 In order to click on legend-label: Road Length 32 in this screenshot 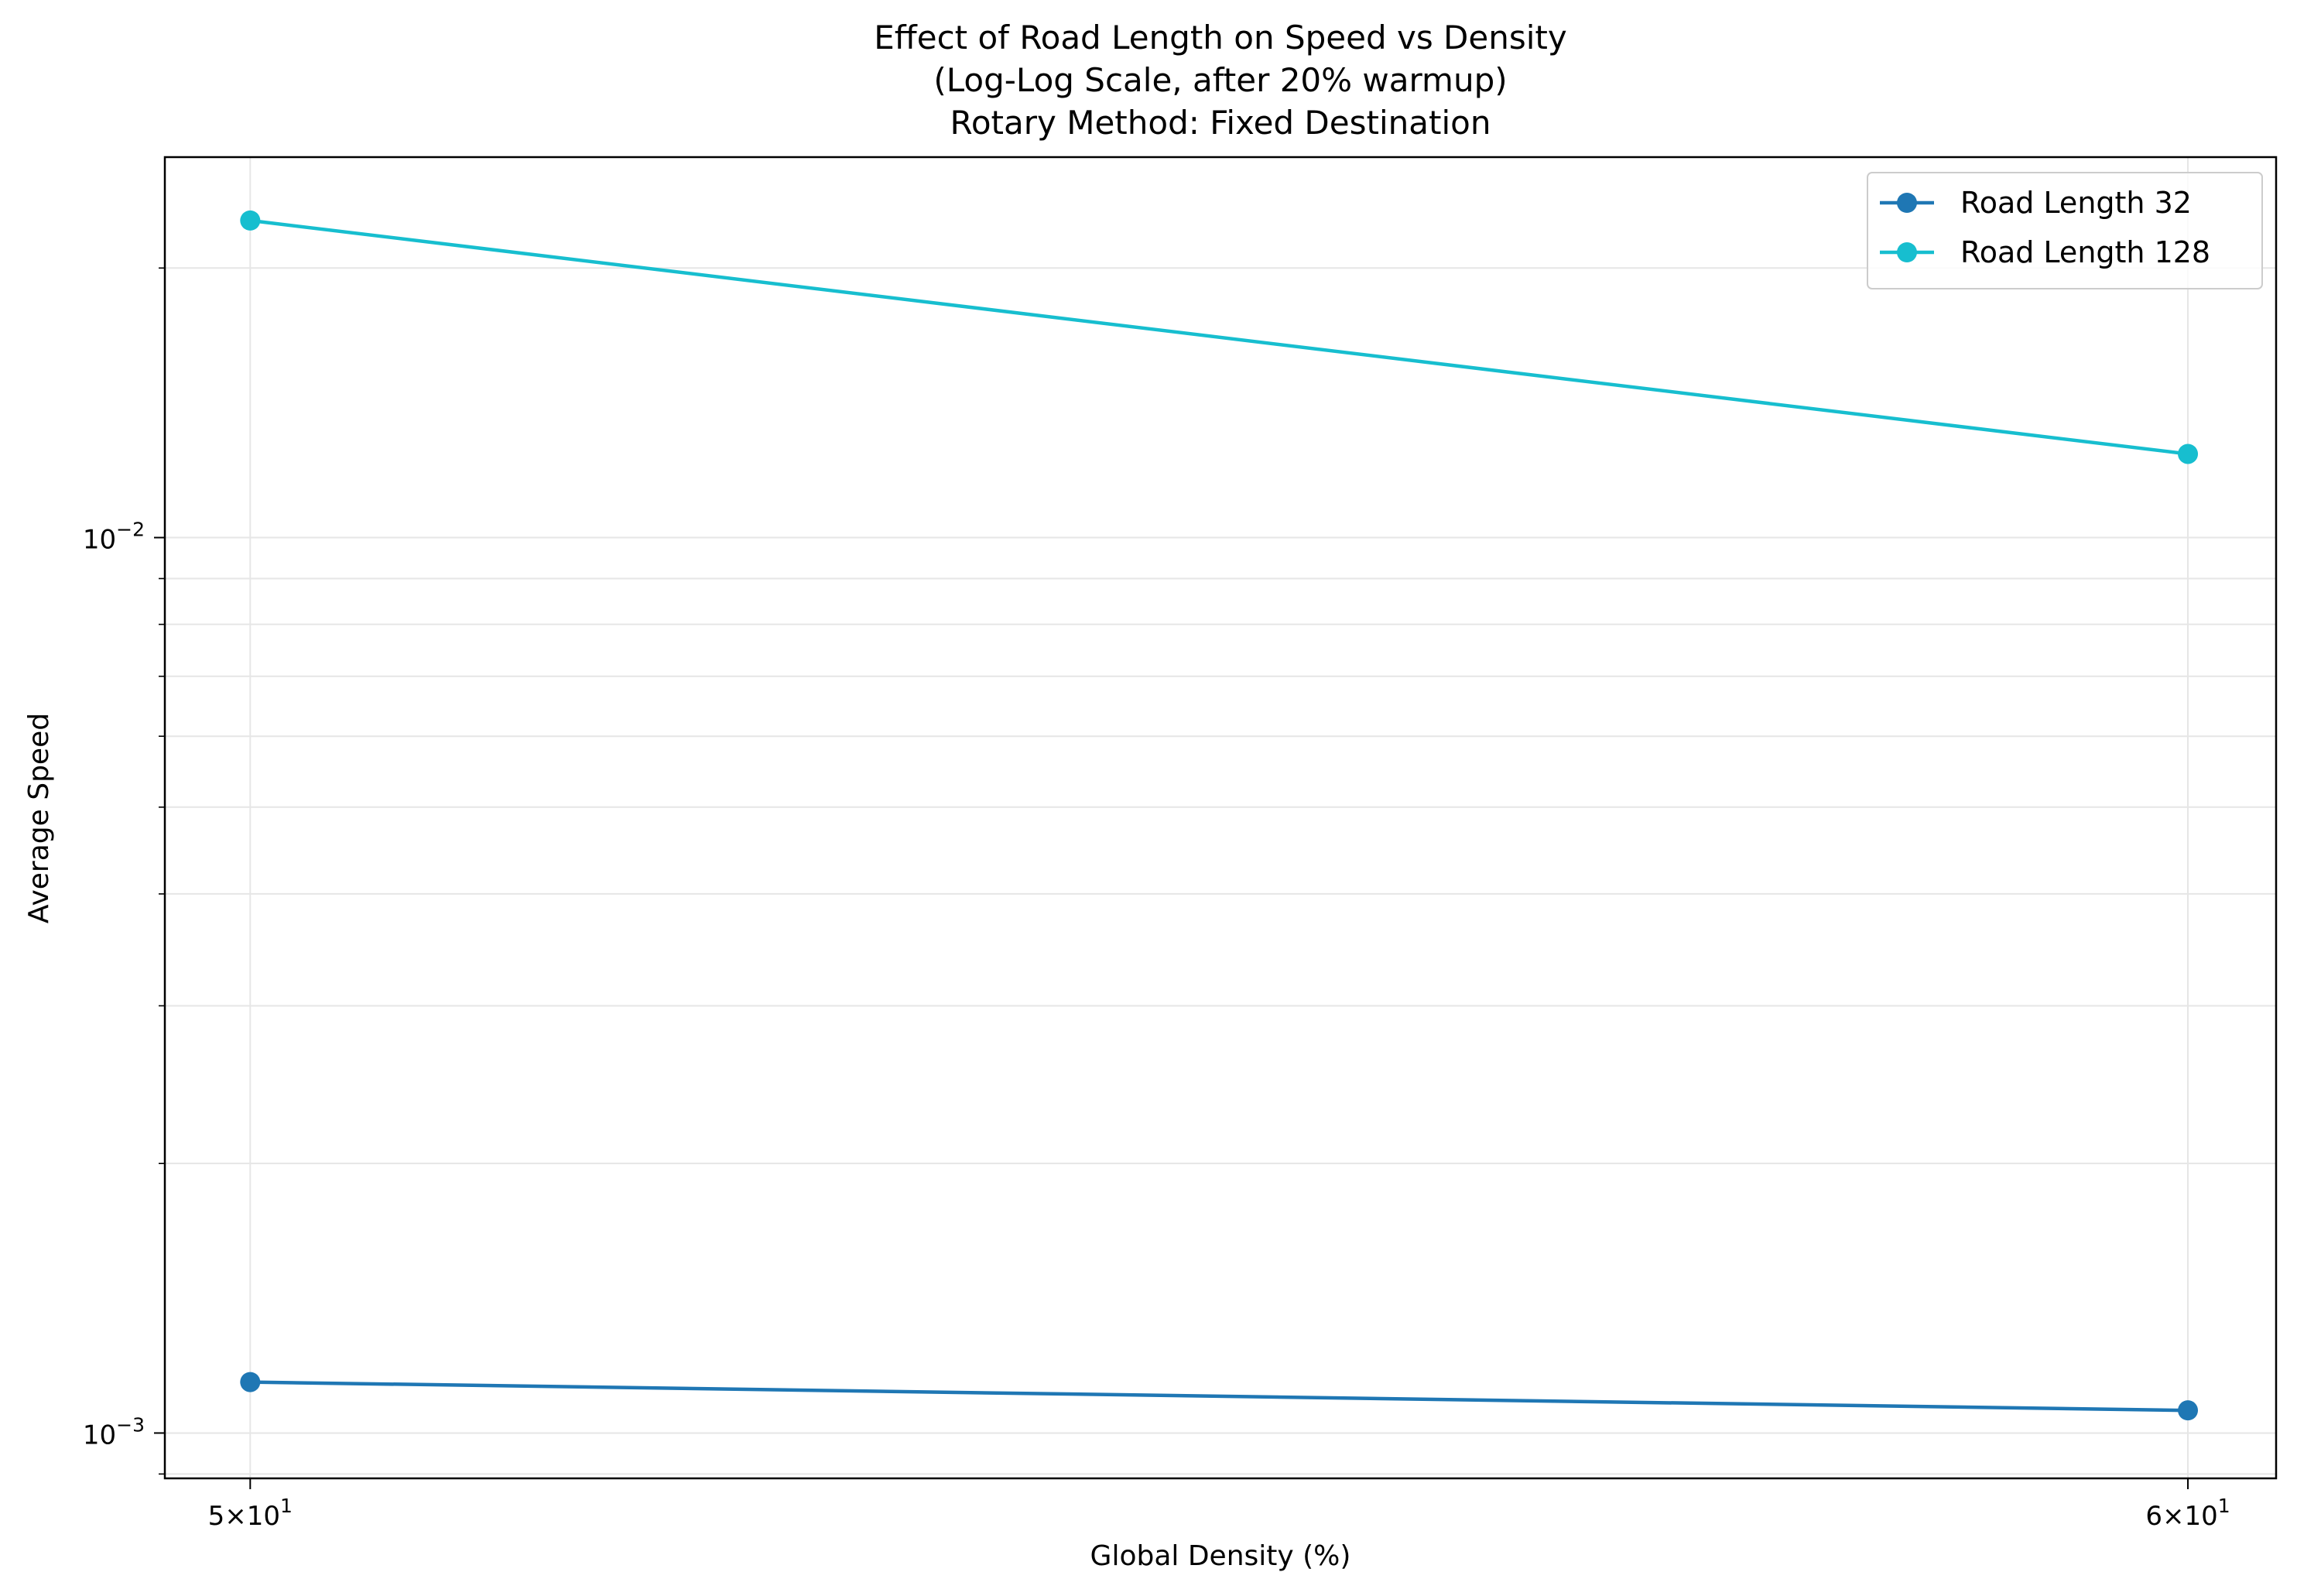, I will do `click(2076, 203)`.